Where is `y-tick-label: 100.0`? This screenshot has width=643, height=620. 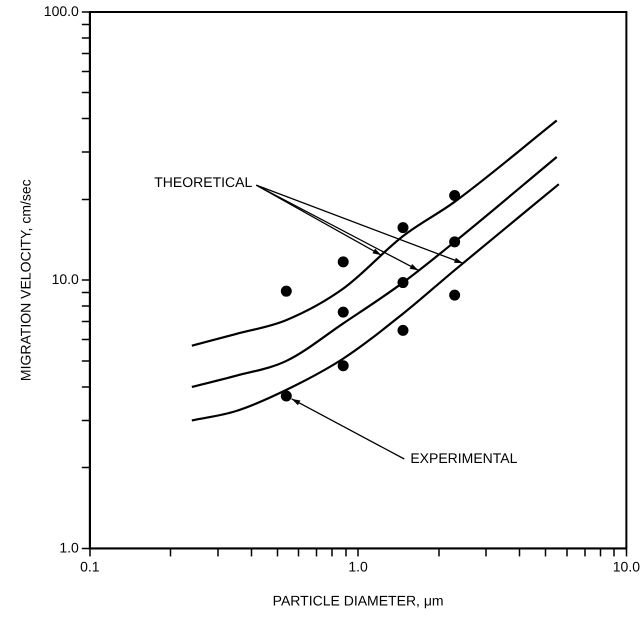
y-tick-label: 100.0 is located at coordinates (62, 10).